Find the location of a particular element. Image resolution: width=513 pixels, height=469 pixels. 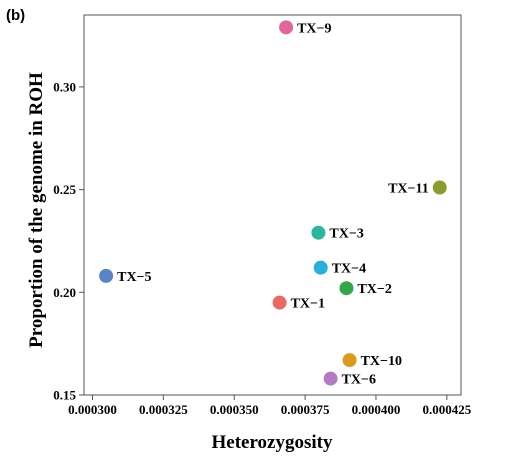

point-label: TX−3 is located at coordinates (346, 234).